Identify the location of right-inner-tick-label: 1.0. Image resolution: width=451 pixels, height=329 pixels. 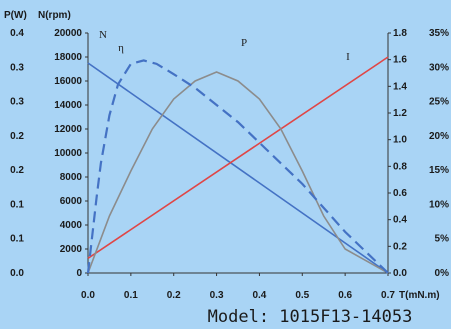
(400, 140).